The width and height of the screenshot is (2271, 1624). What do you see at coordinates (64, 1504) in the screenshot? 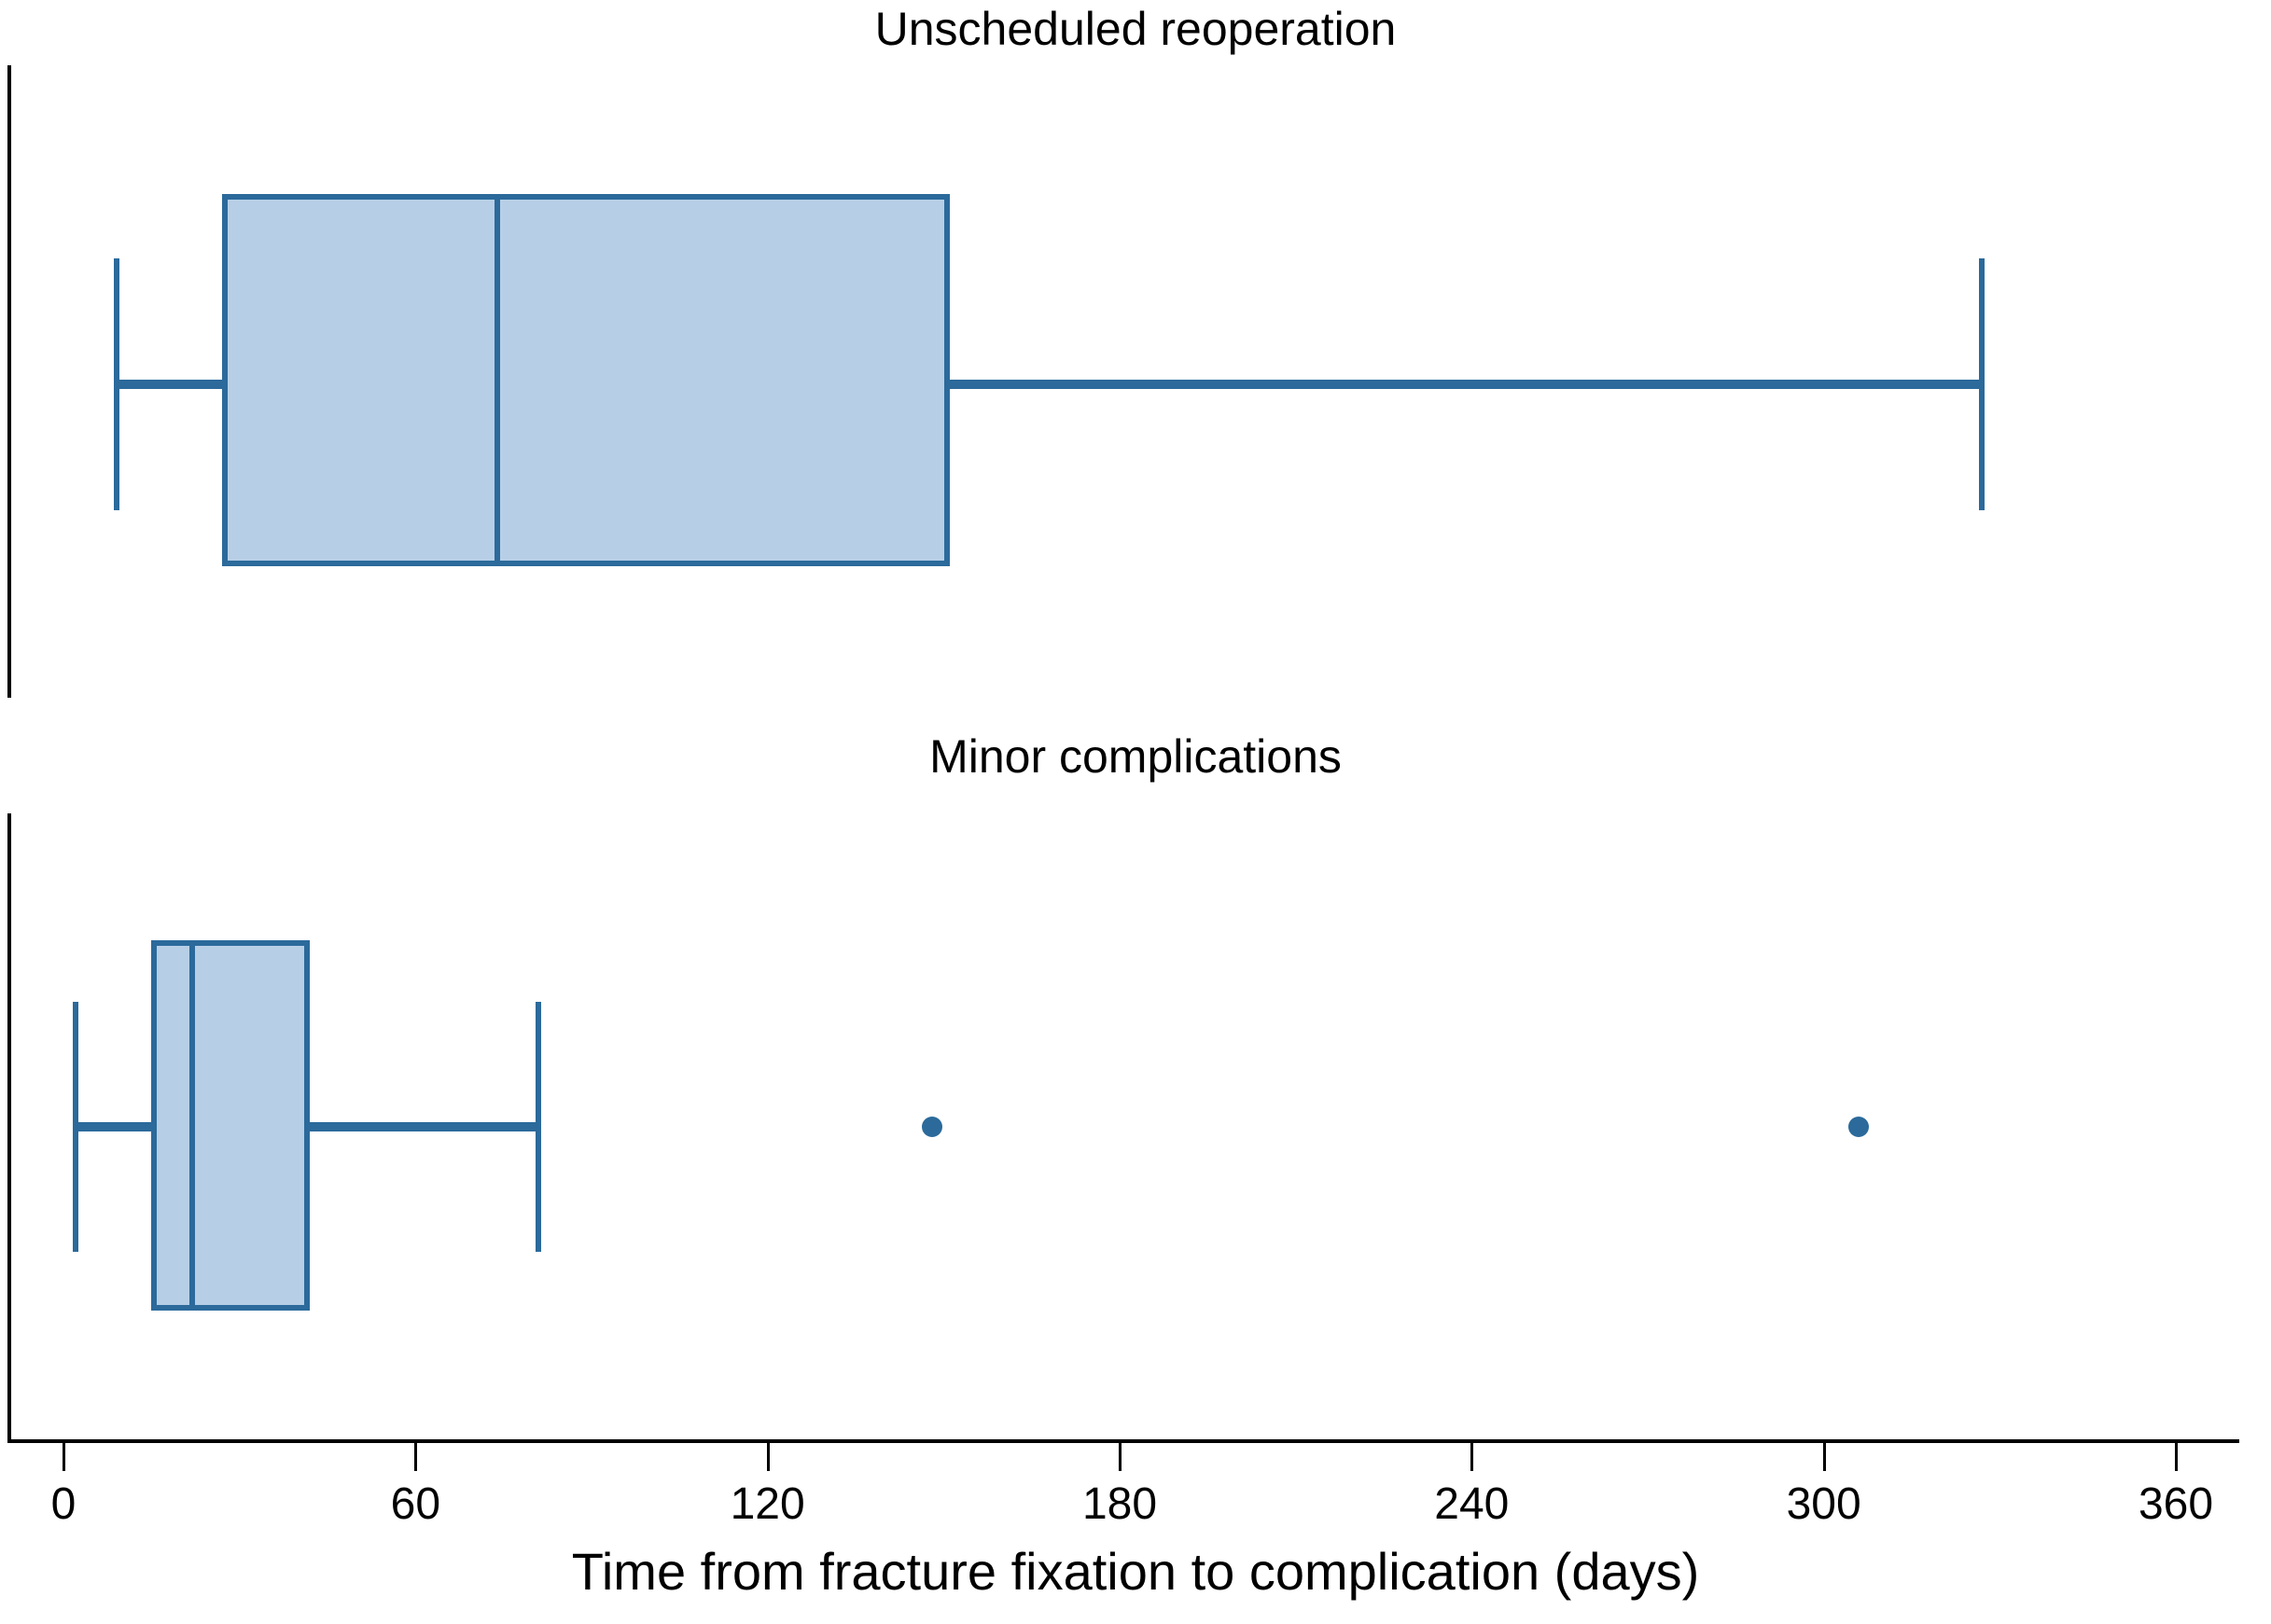
I see `x-tick-label: 0` at bounding box center [64, 1504].